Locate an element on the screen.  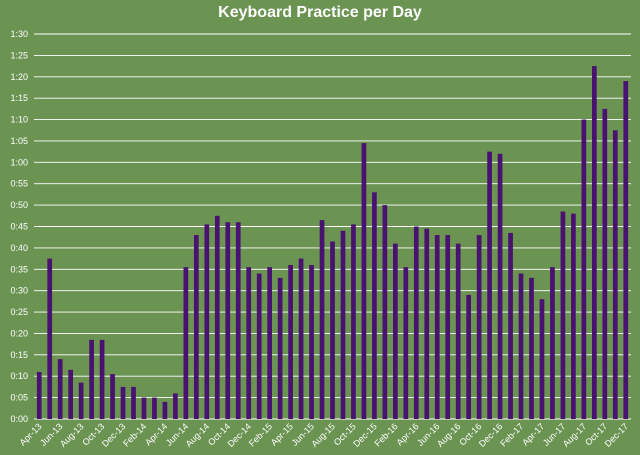
y-tick-label: 0:55 is located at coordinates (19, 184).